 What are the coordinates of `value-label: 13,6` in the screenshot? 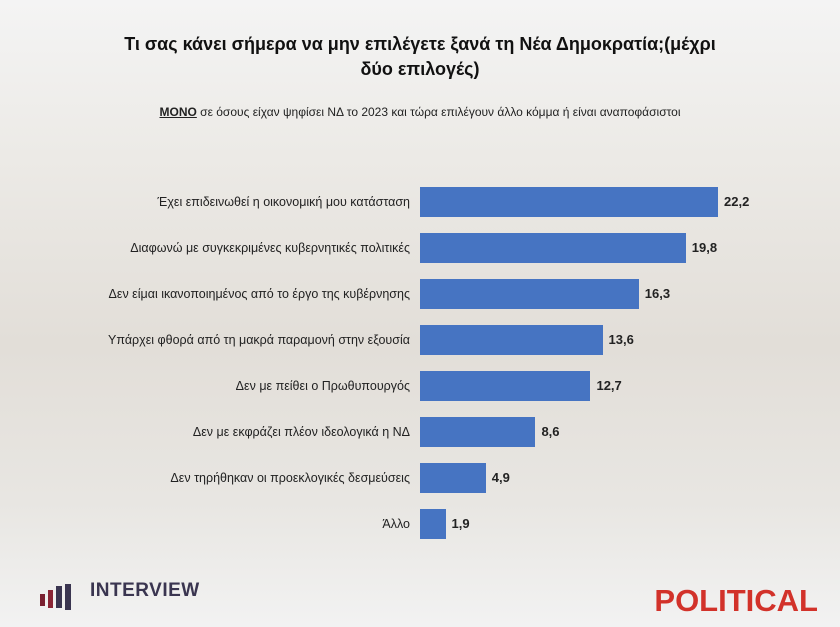 It's located at (621, 339).